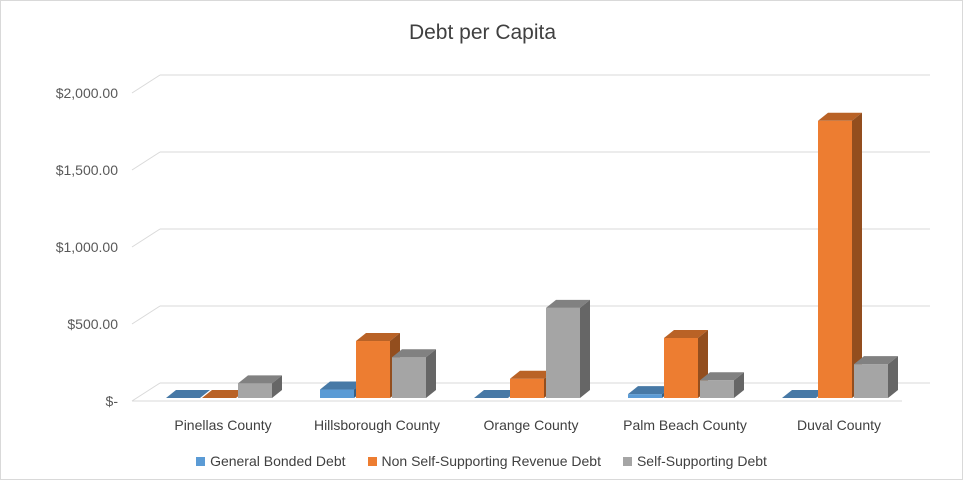 The image size is (963, 480). I want to click on legend-label: Non Self-Supporting Revenue Debt, so click(491, 461).